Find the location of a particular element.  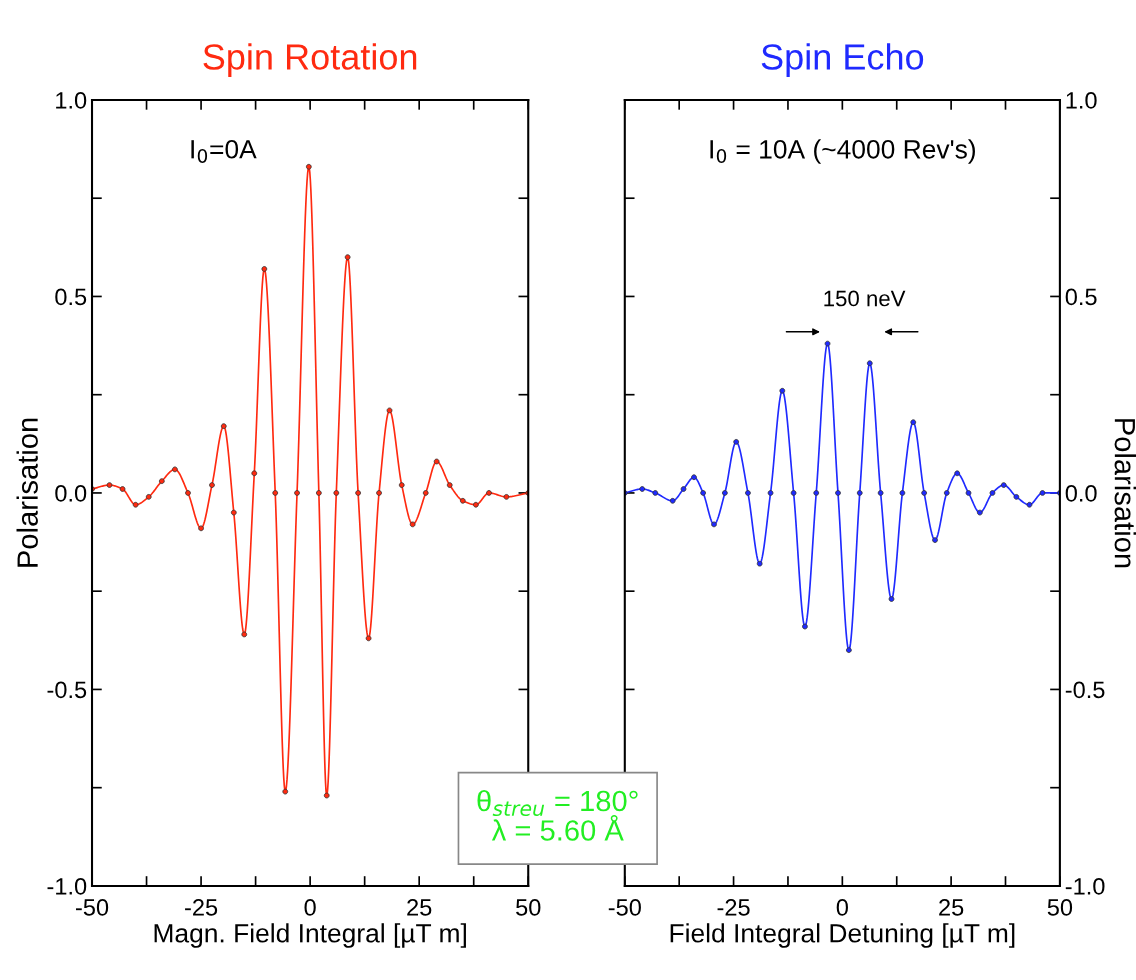

annotation: I$_{0}$=0A is located at coordinates (224, 151).